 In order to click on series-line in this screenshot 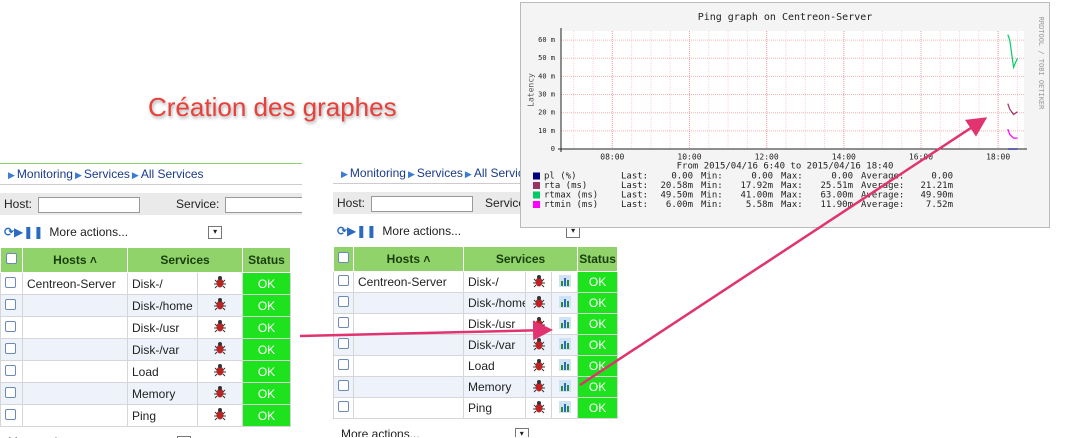, I will do `click(1012, 109)`.